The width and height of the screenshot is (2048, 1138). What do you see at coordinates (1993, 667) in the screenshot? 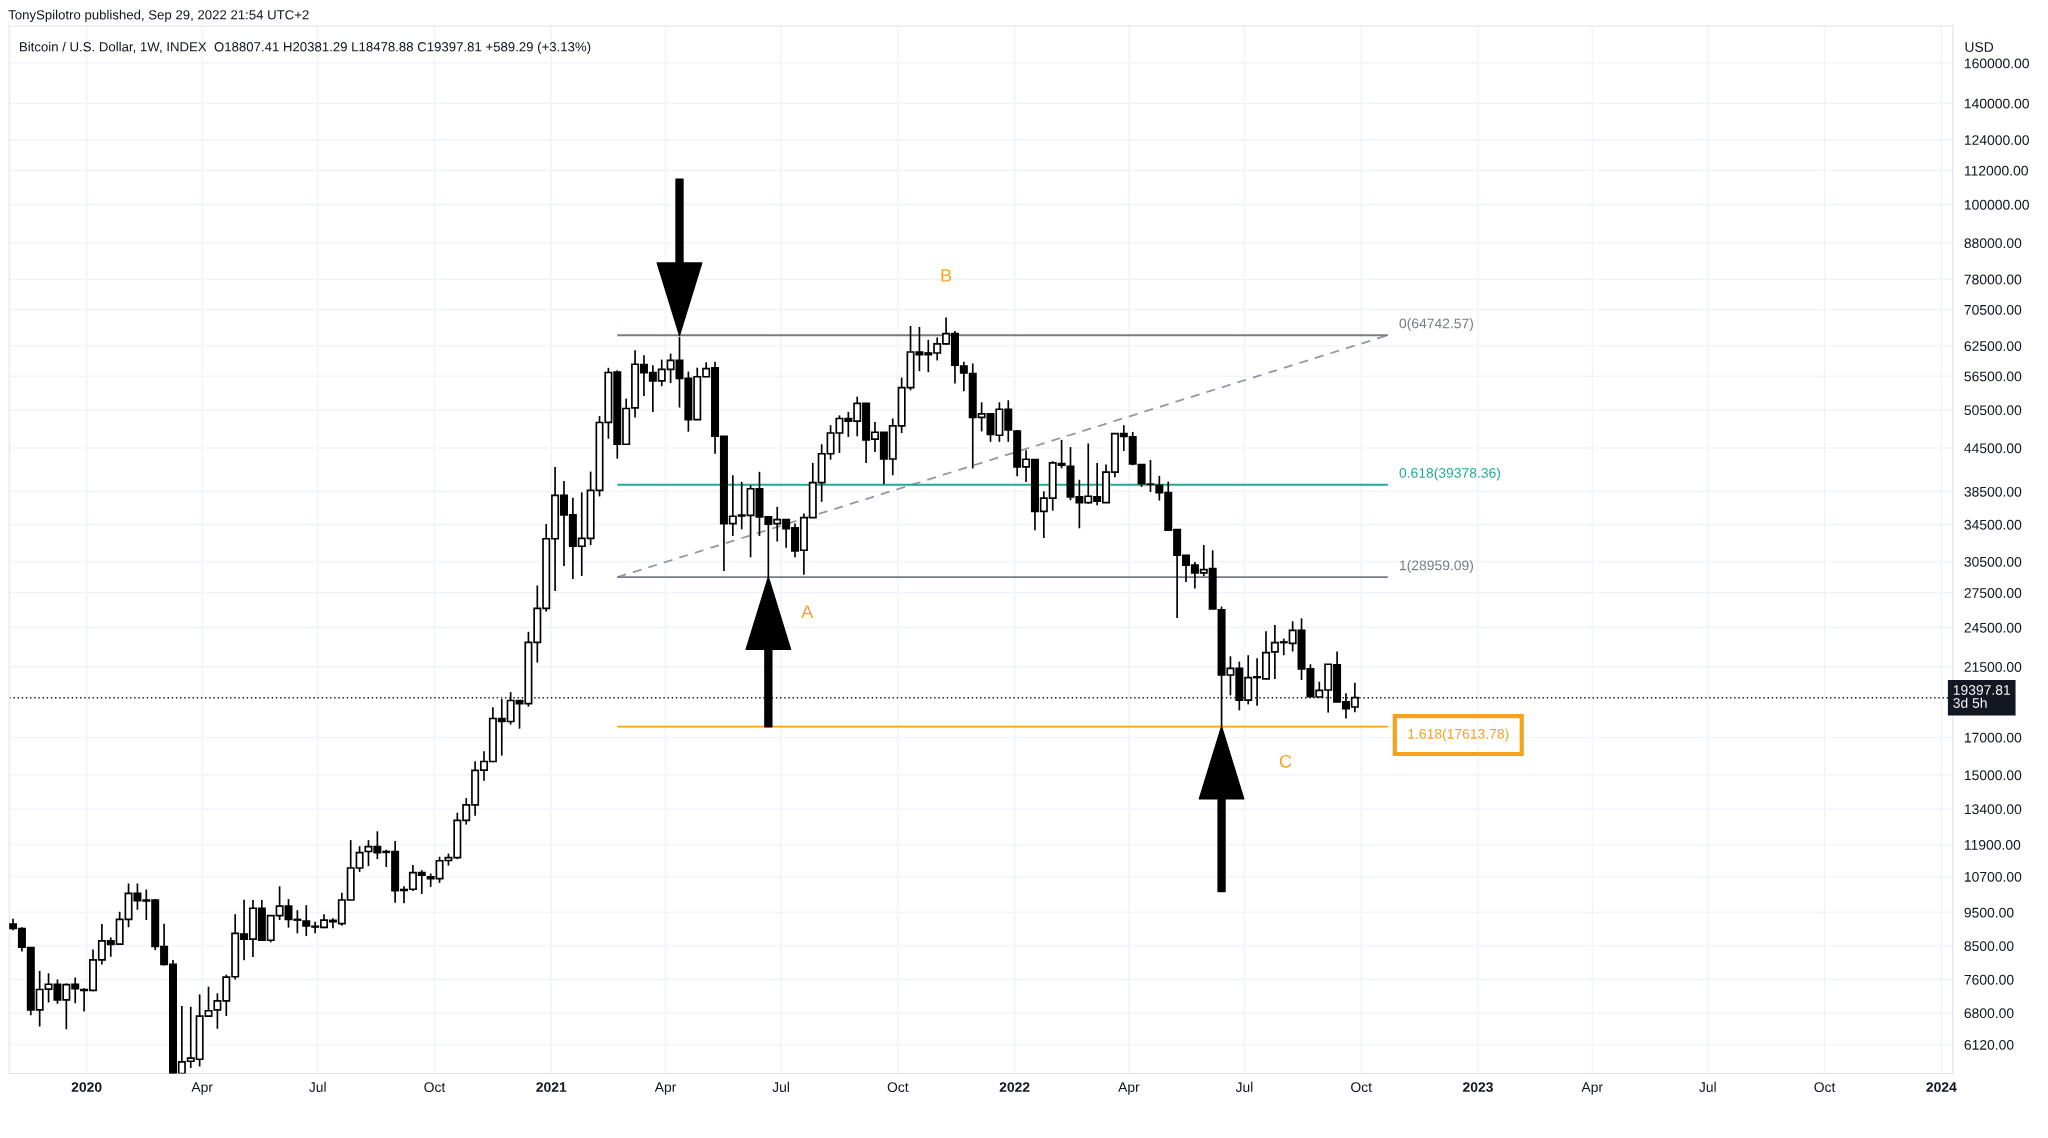
I see `y-tick-label: 21500.00` at bounding box center [1993, 667].